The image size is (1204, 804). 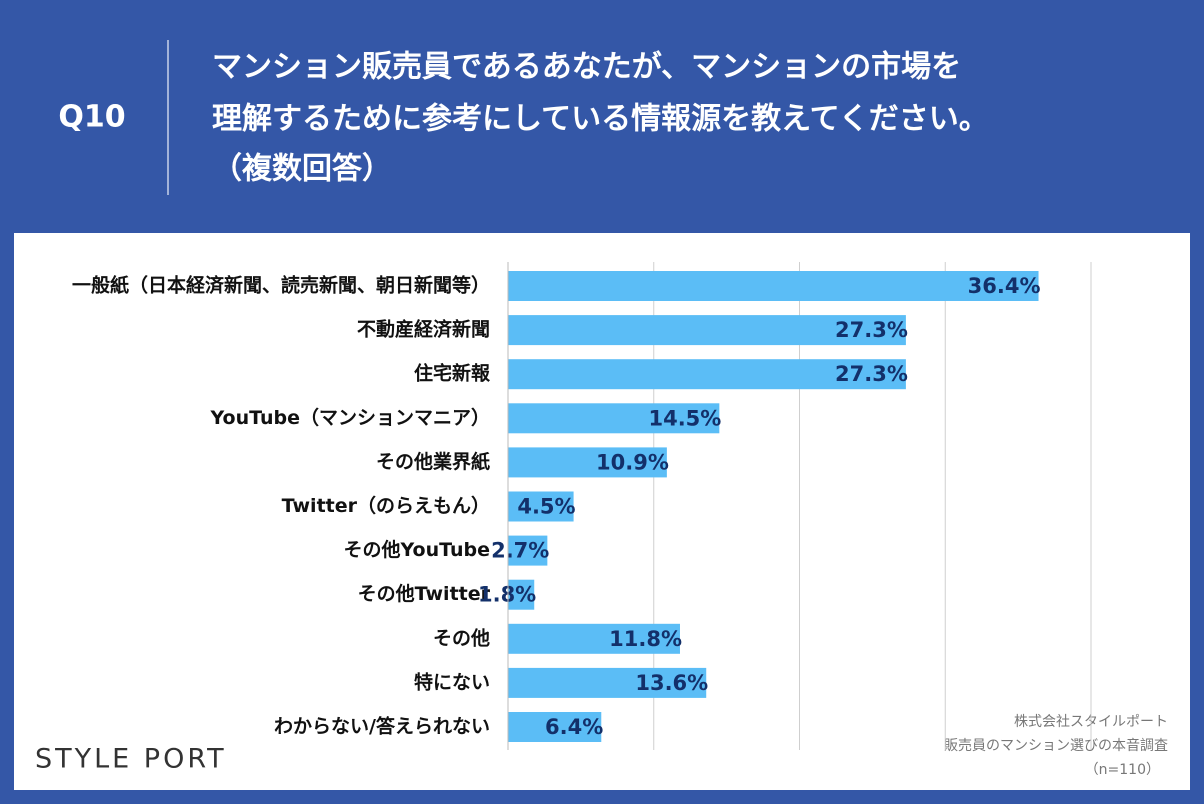 I want to click on category-label: 一般紙（日本経済新聞、読売新聞、朝日新聞等）, so click(x=281, y=285).